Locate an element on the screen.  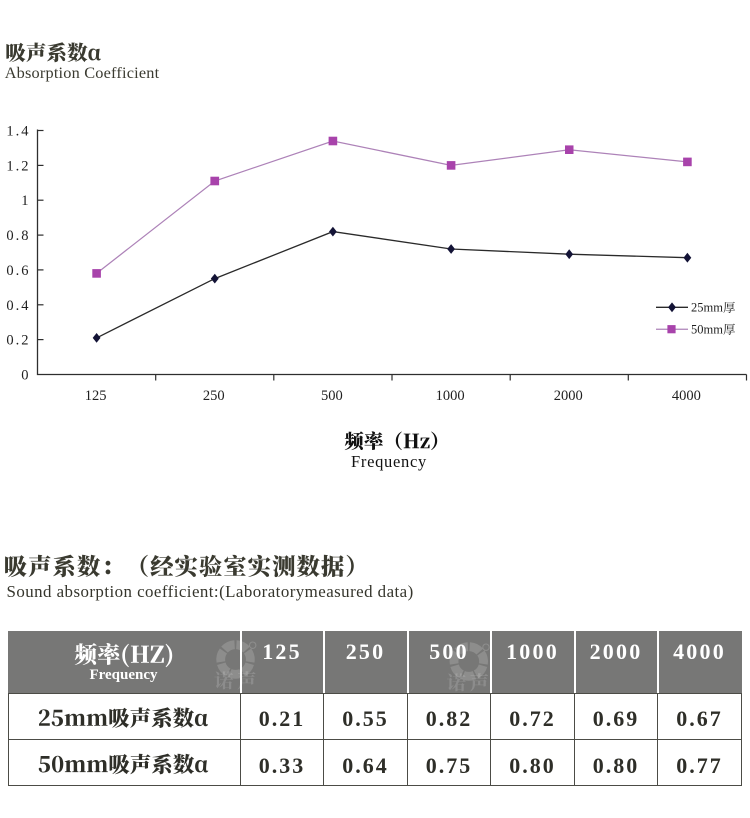
svg-text: 1.2 is located at coordinates (18, 166).